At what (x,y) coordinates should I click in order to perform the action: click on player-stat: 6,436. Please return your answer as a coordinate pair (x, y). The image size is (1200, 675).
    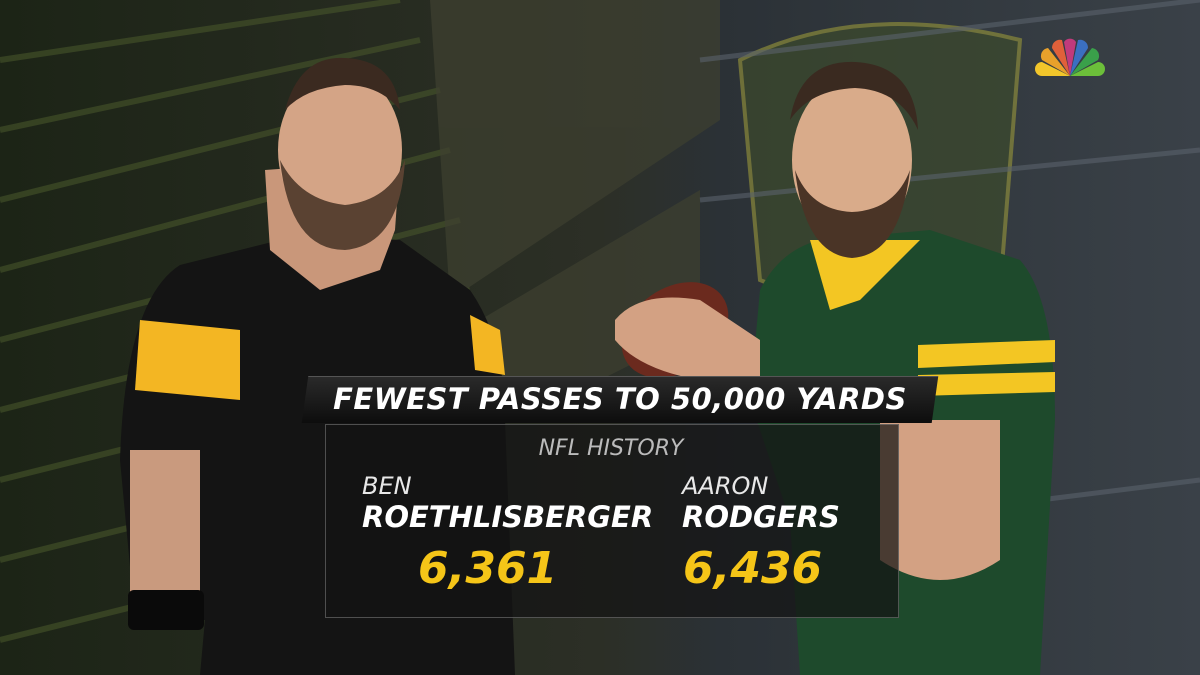
    Looking at the image, I should click on (753, 568).